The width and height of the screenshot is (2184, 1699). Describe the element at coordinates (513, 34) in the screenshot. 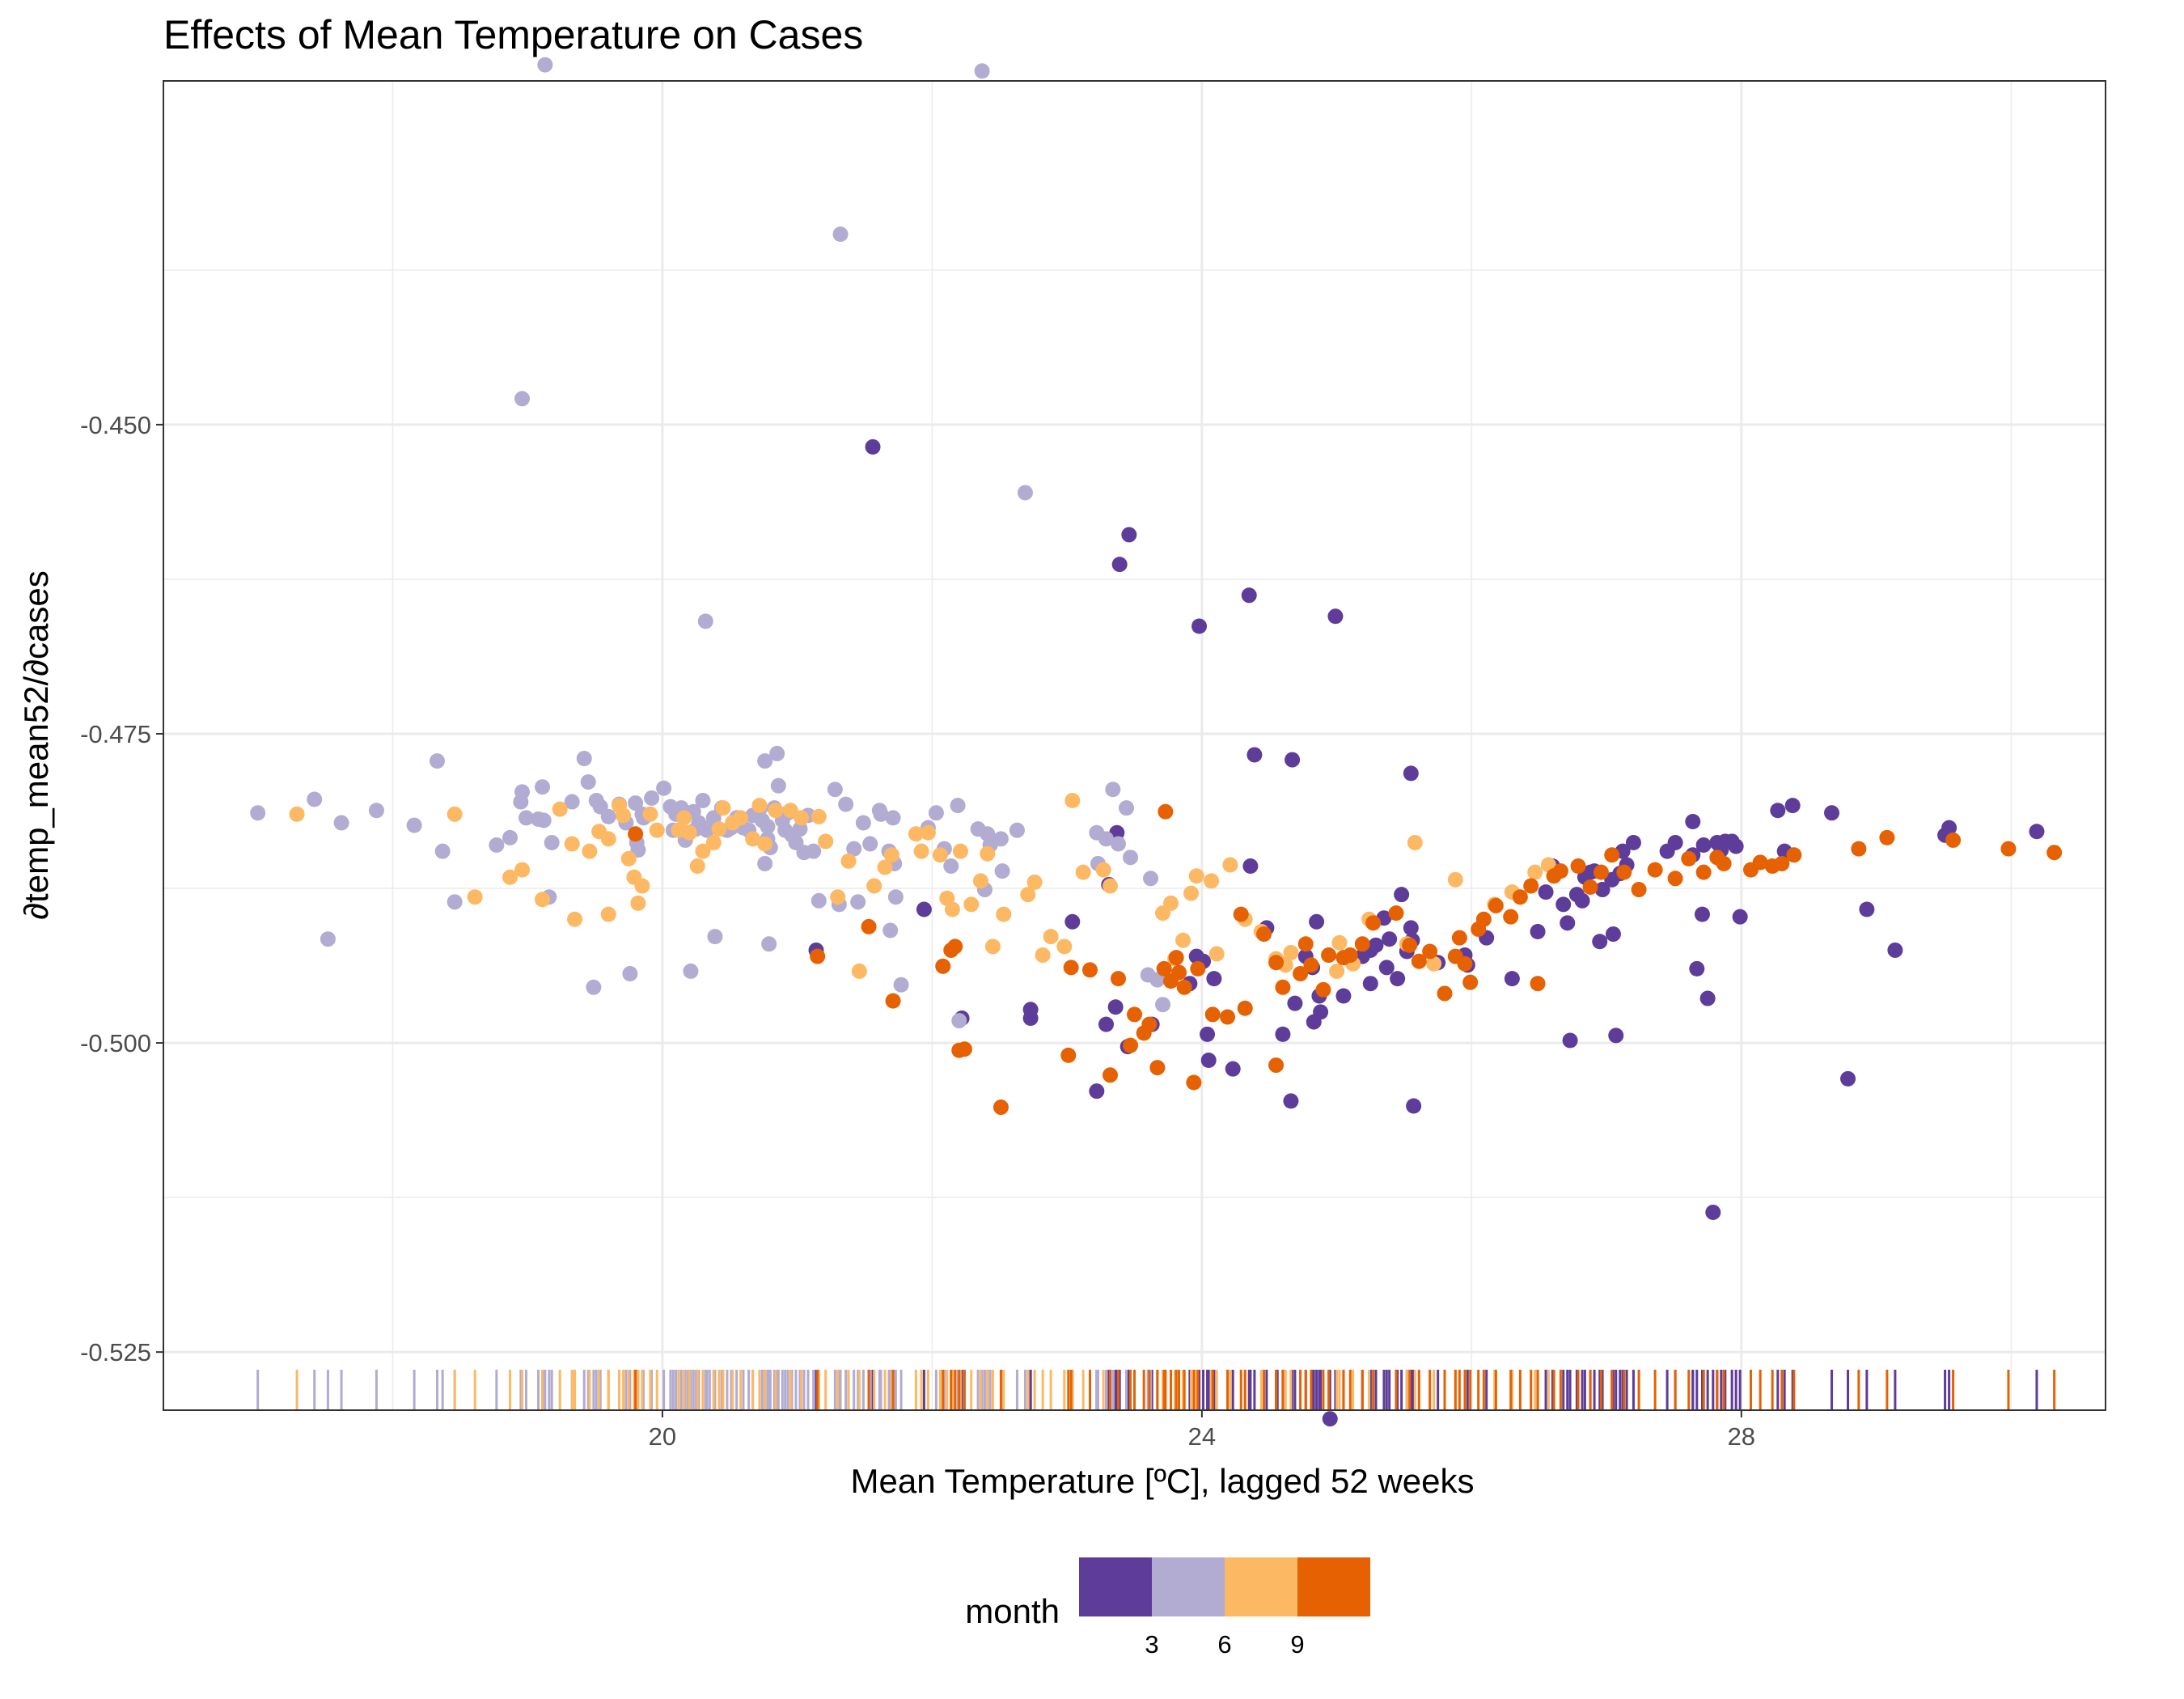

I see `chart-title: Effects of Mean Temperature on Cases` at that location.